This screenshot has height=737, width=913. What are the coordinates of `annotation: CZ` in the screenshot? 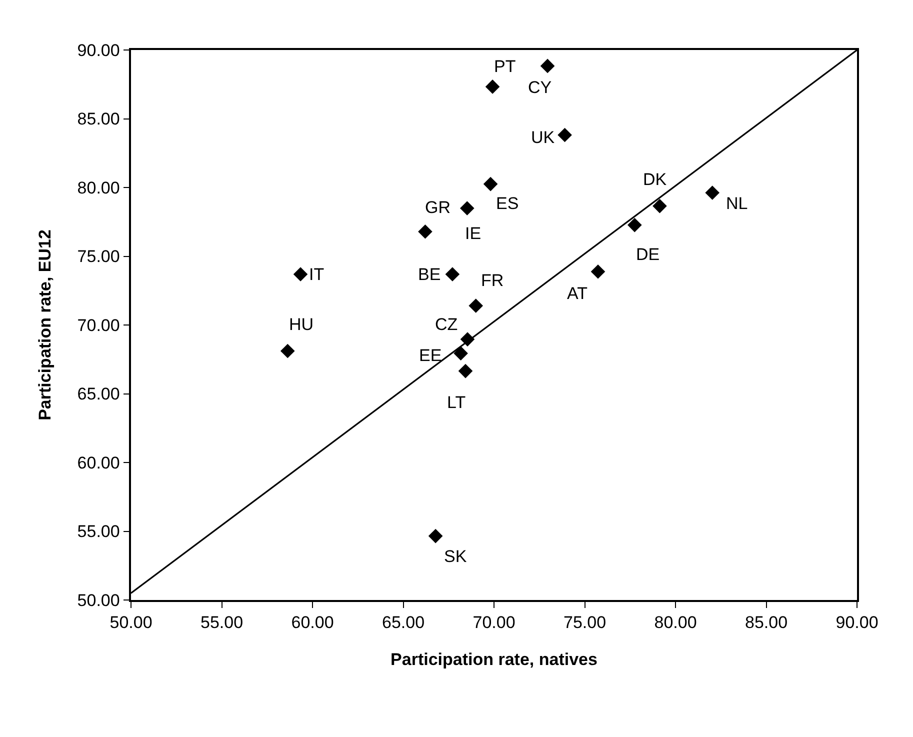 It's located at (446, 324).